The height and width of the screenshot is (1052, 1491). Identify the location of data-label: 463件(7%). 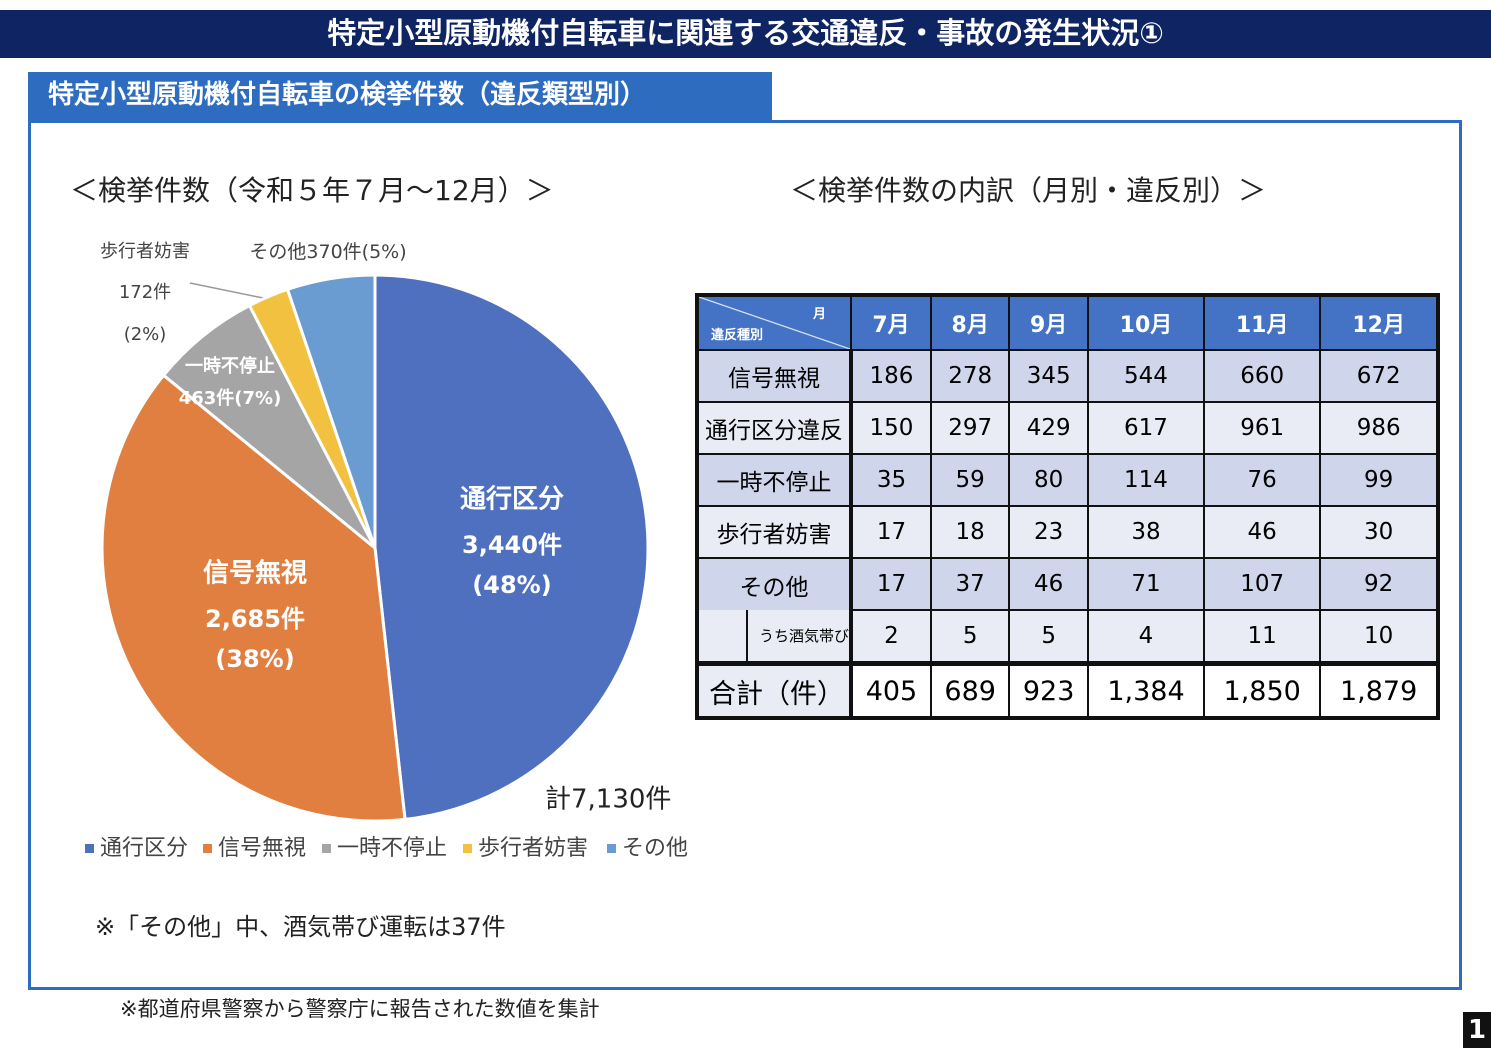
(230, 398).